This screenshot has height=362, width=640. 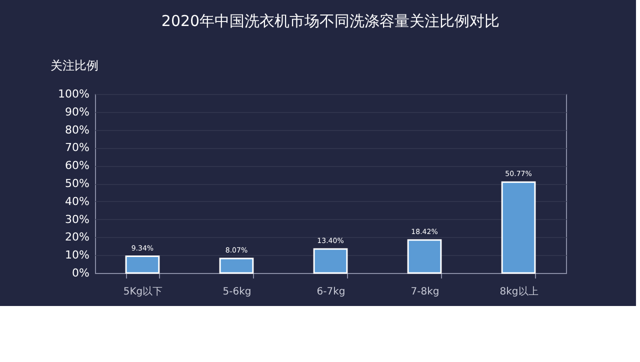 I want to click on y-tick-label: 10%, so click(x=77, y=255).